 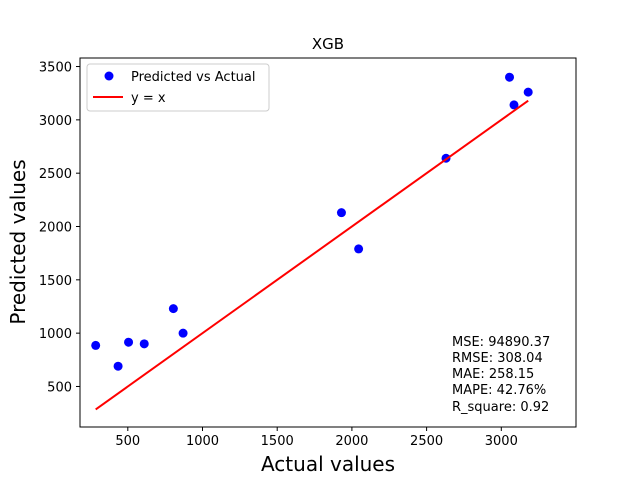 I want to click on x-tick-label: 500, so click(x=127, y=441).